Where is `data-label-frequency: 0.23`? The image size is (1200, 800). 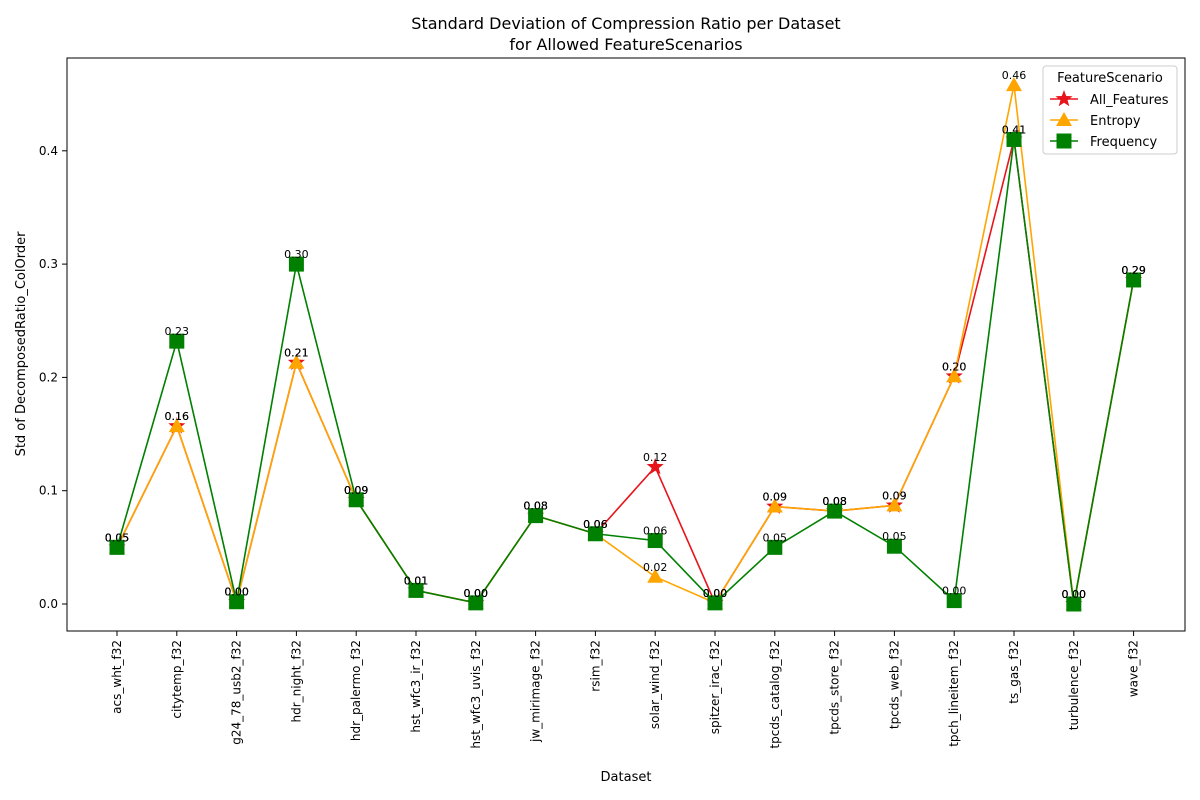 data-label-frequency: 0.23 is located at coordinates (177, 331).